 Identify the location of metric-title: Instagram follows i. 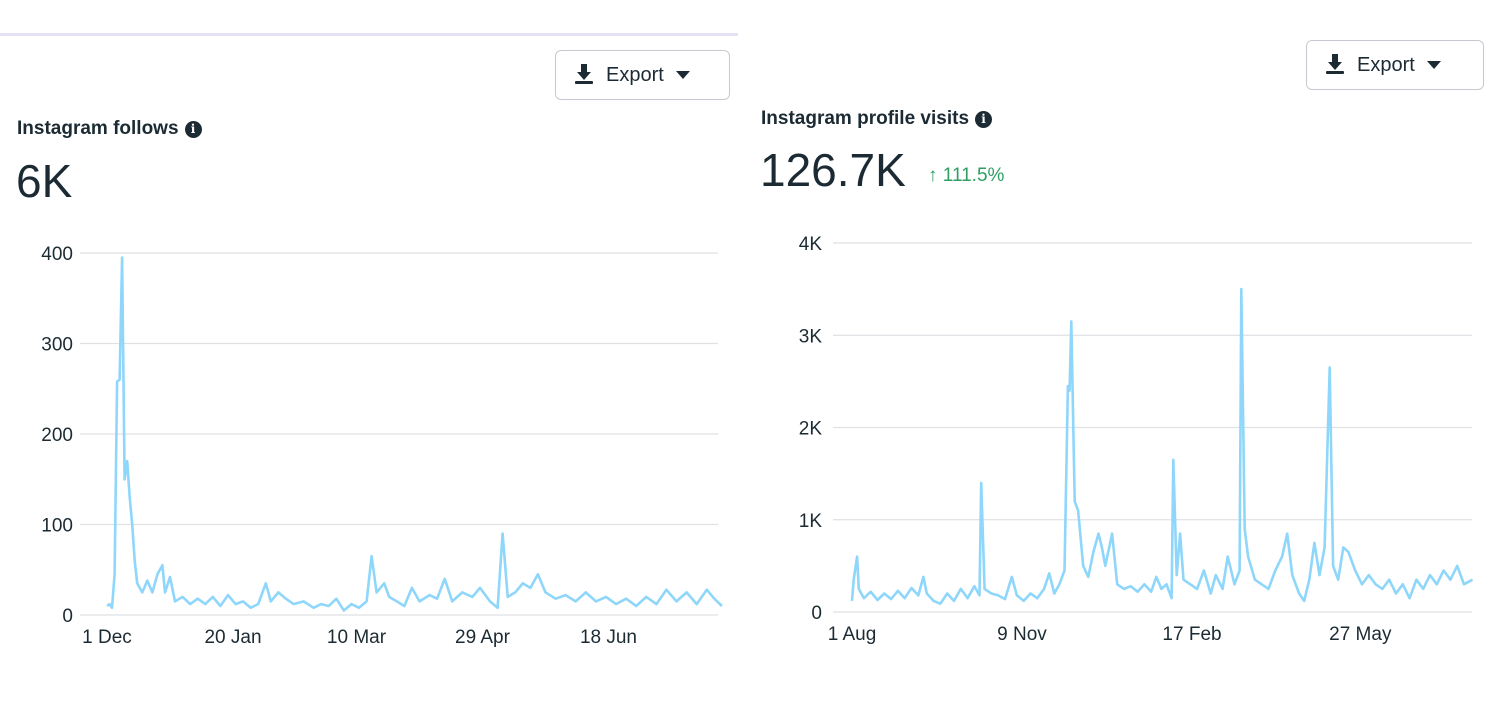
(109, 129).